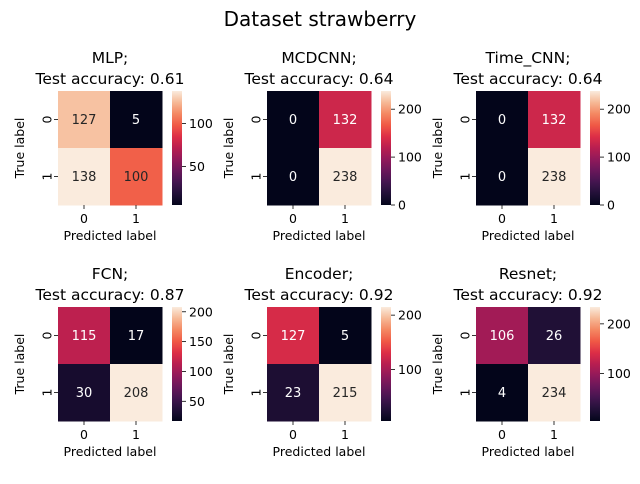 Image resolution: width=640 pixels, height=484 pixels. I want to click on cell-value-label: 138, so click(84, 177).